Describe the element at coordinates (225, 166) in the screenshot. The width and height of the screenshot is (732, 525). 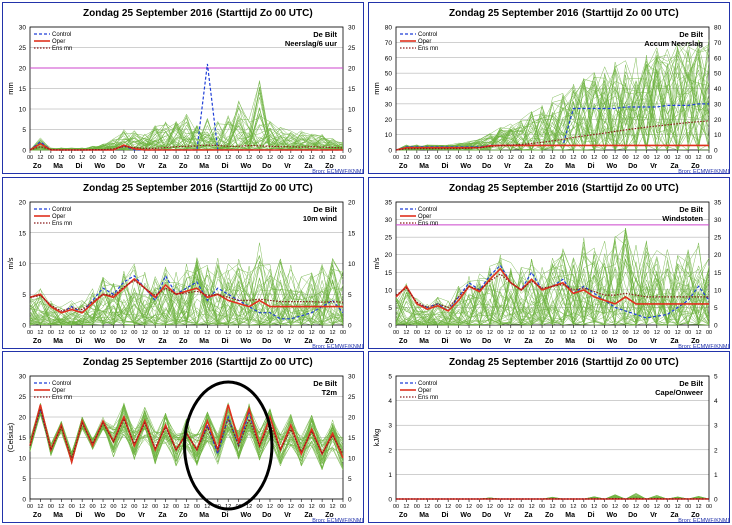
I see `x-day-label: Di` at that location.